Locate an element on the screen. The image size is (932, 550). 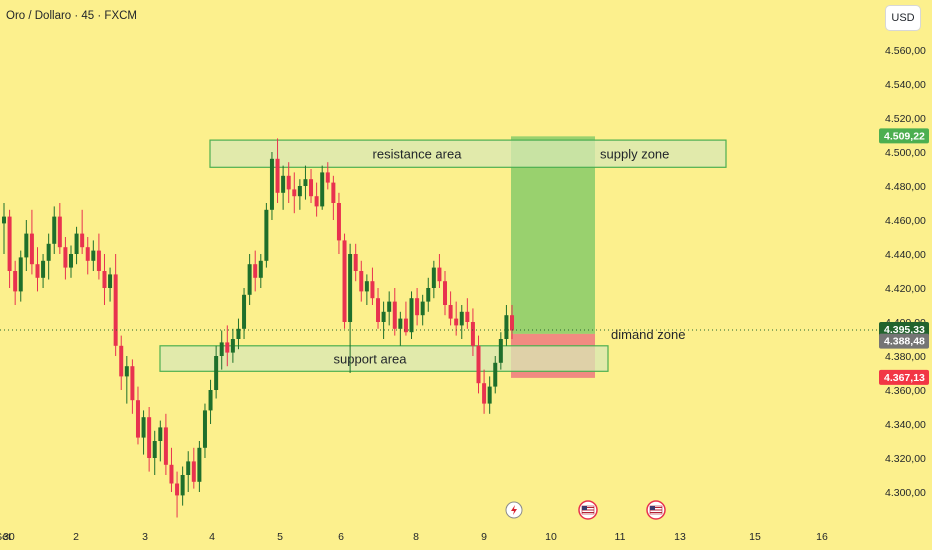
support-area-label: support area is located at coordinates (371, 359).